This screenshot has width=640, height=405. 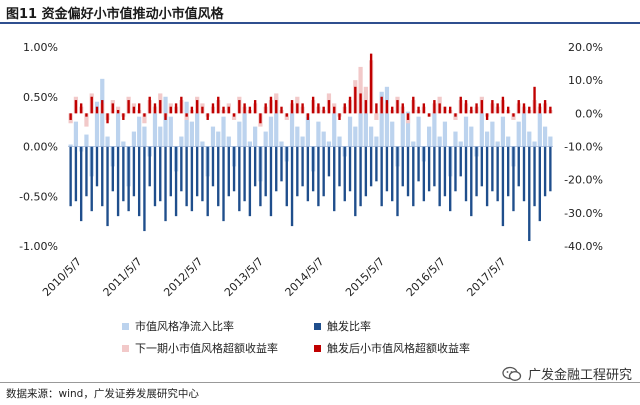 I want to click on right-axis-tick-6: -40.0%, so click(x=583, y=246).